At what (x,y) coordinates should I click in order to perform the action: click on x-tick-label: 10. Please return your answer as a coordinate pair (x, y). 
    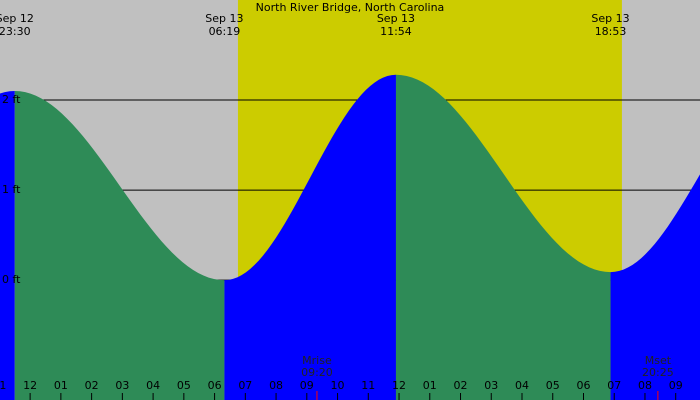
    Looking at the image, I should click on (338, 385).